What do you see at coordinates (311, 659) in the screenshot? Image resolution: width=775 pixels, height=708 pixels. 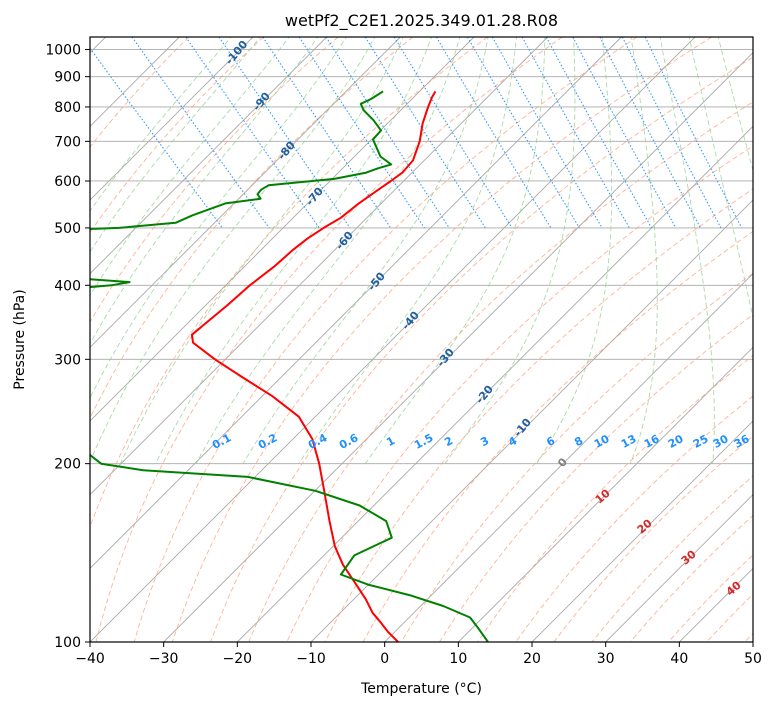 I see `x-tick-label: −10` at bounding box center [311, 659].